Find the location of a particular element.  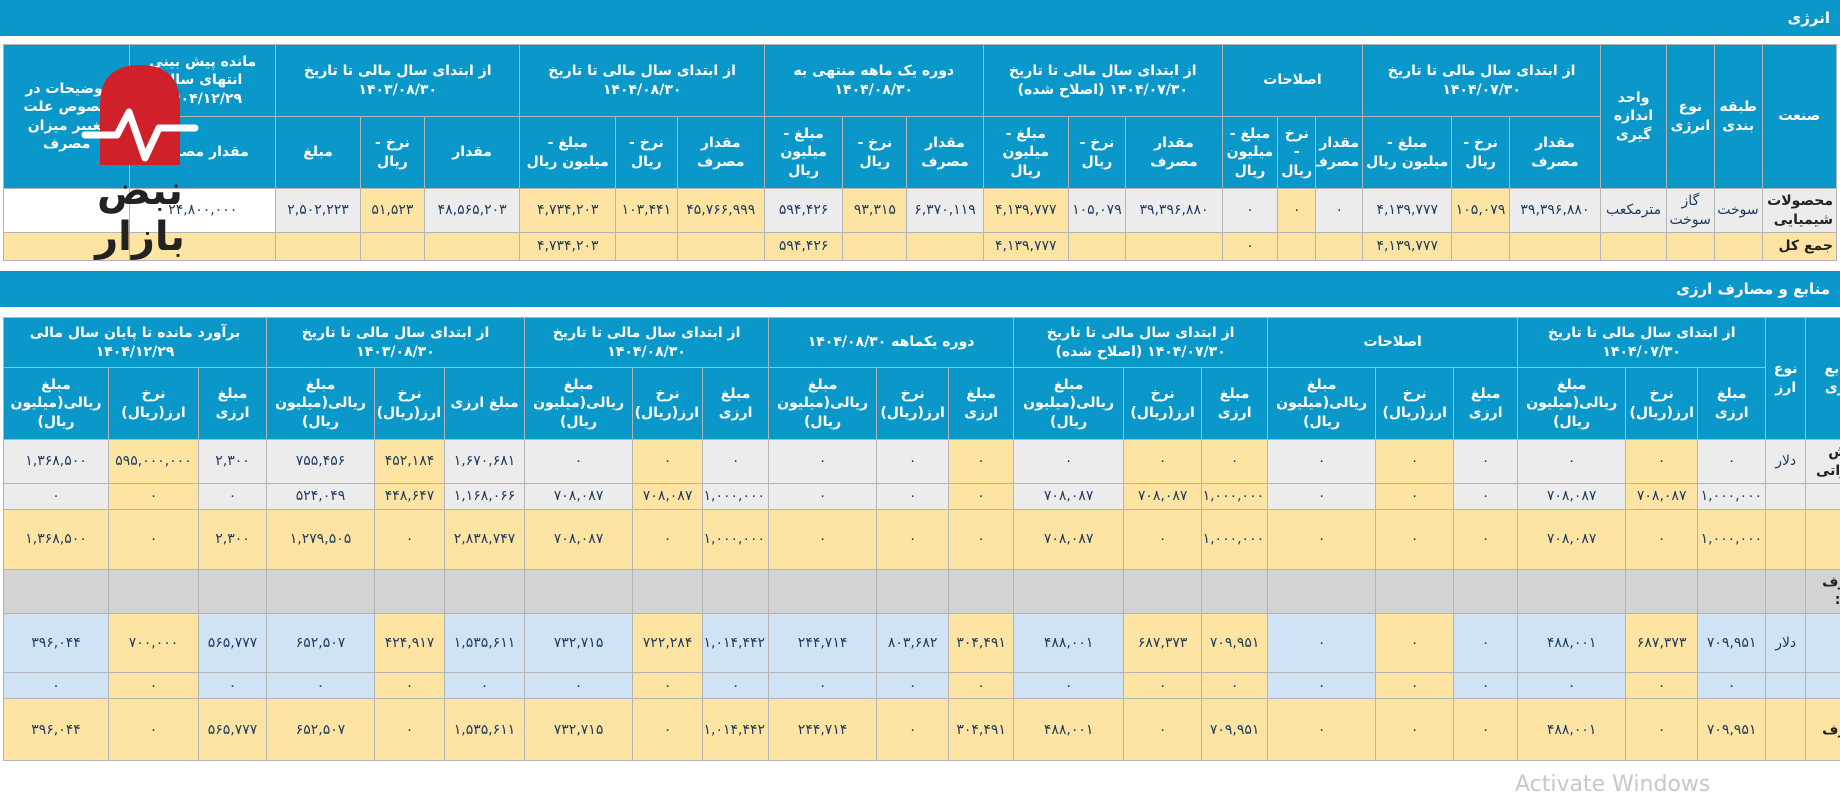

energy-section-title: انرژی is located at coordinates (920, 18).